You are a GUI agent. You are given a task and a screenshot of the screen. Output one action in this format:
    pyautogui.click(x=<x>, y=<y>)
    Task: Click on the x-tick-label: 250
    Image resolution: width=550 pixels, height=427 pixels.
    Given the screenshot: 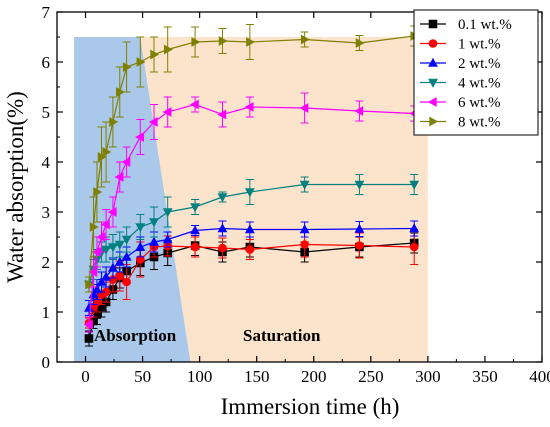 What is the action you would take?
    pyautogui.click(x=371, y=376)
    